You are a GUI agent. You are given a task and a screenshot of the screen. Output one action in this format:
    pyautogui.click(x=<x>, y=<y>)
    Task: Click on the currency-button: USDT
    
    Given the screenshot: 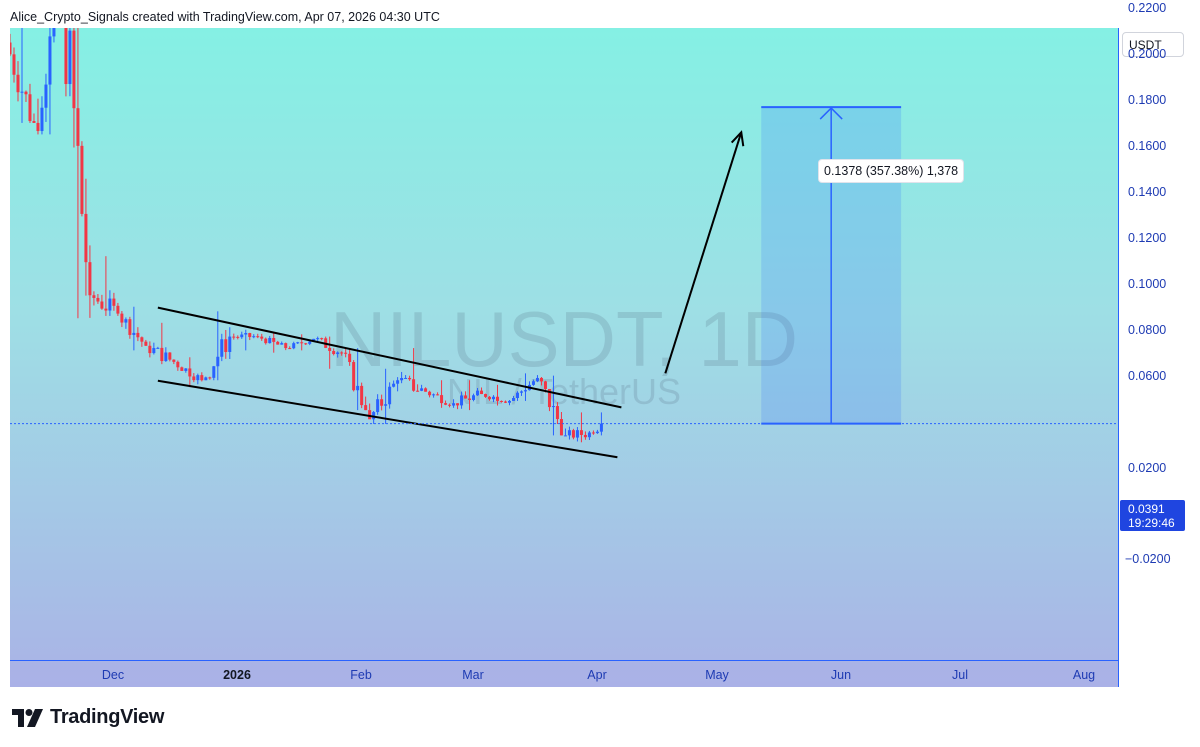 What is the action you would take?
    pyautogui.click(x=1153, y=44)
    